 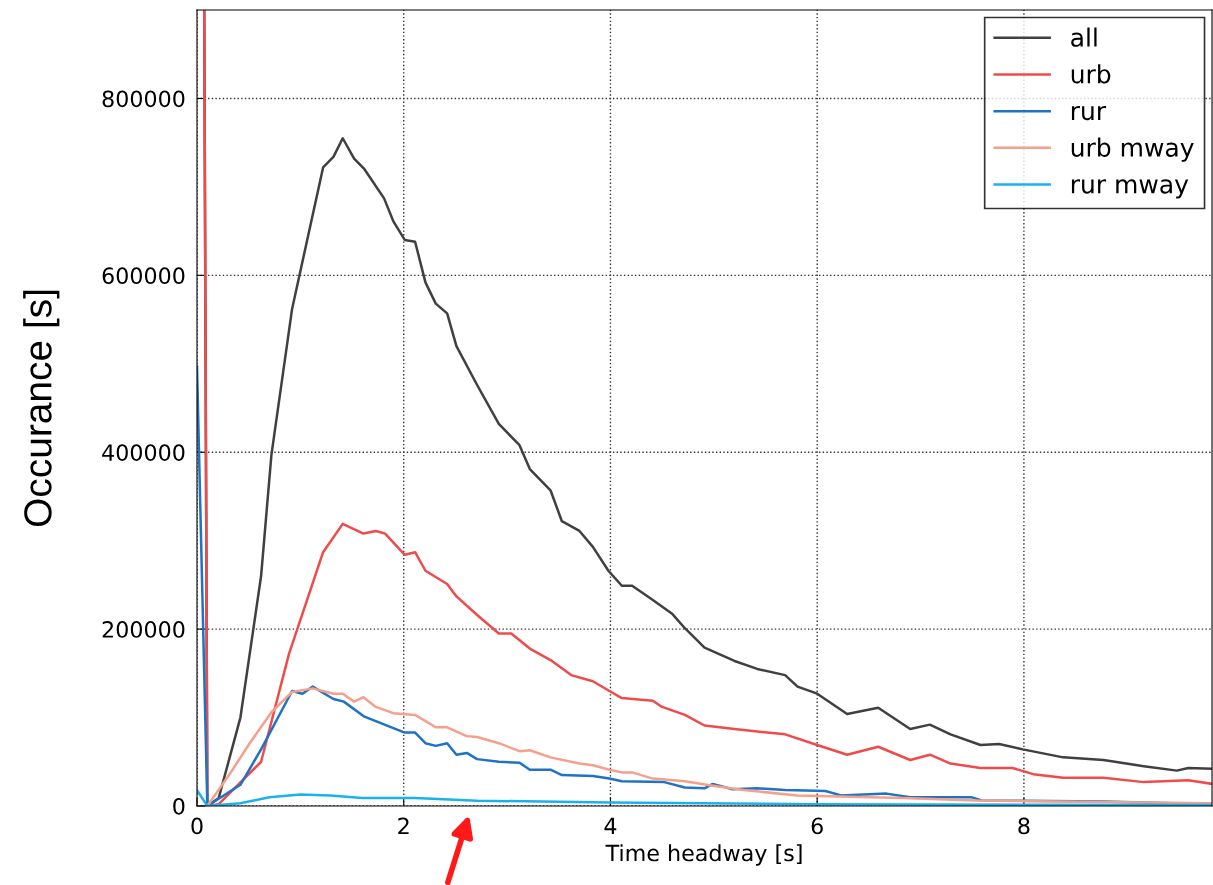 What do you see at coordinates (1091, 74) in the screenshot?
I see `legend-label: urb` at bounding box center [1091, 74].